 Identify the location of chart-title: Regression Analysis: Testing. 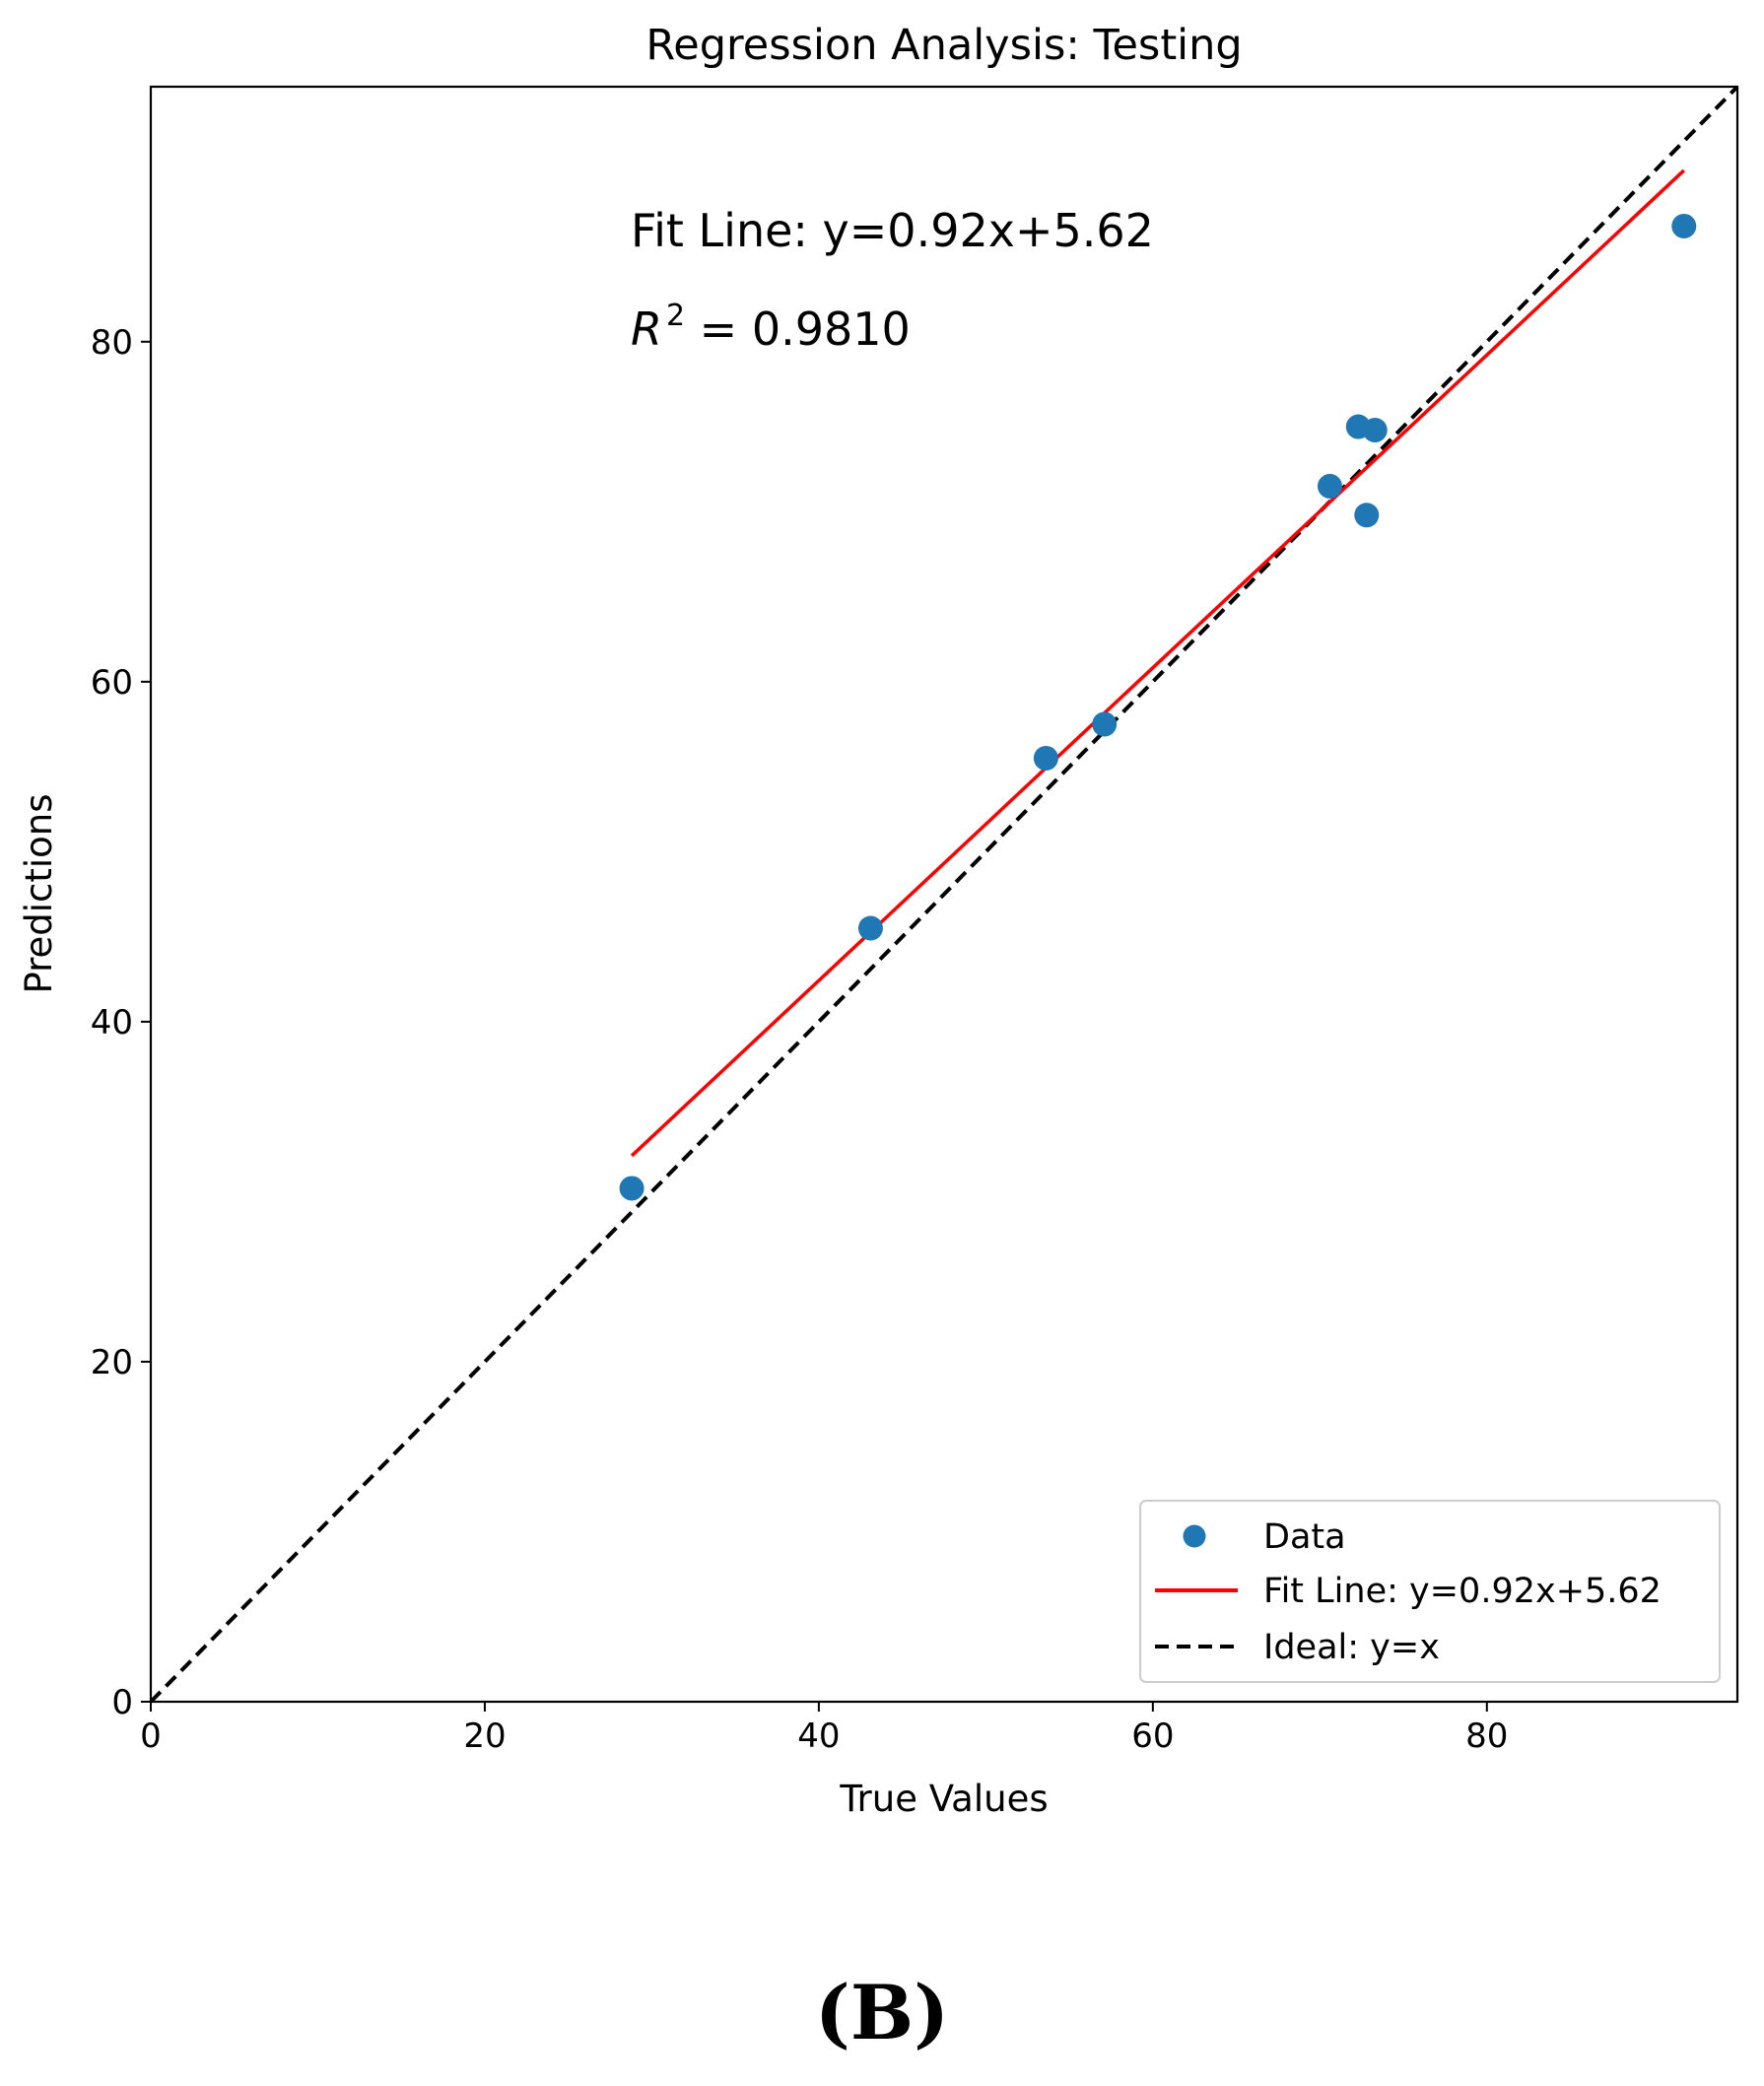
(943, 45).